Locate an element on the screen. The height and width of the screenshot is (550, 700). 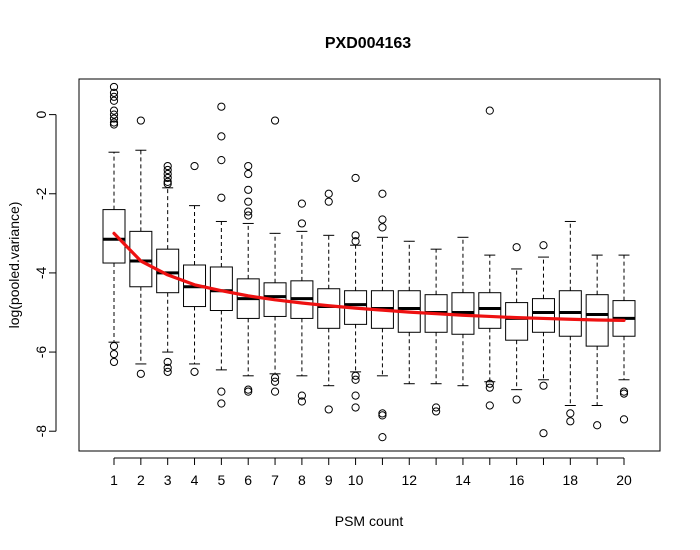
x-tick-label: 16 is located at coordinates (517, 480).